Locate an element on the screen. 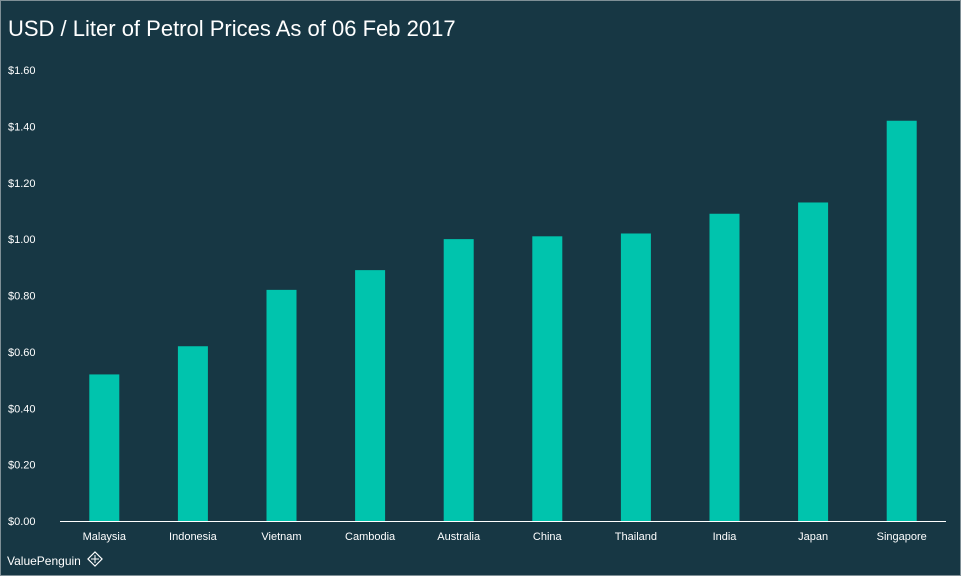 Image resolution: width=961 pixels, height=576 pixels. x-tick-label: Cambodia is located at coordinates (370, 537).